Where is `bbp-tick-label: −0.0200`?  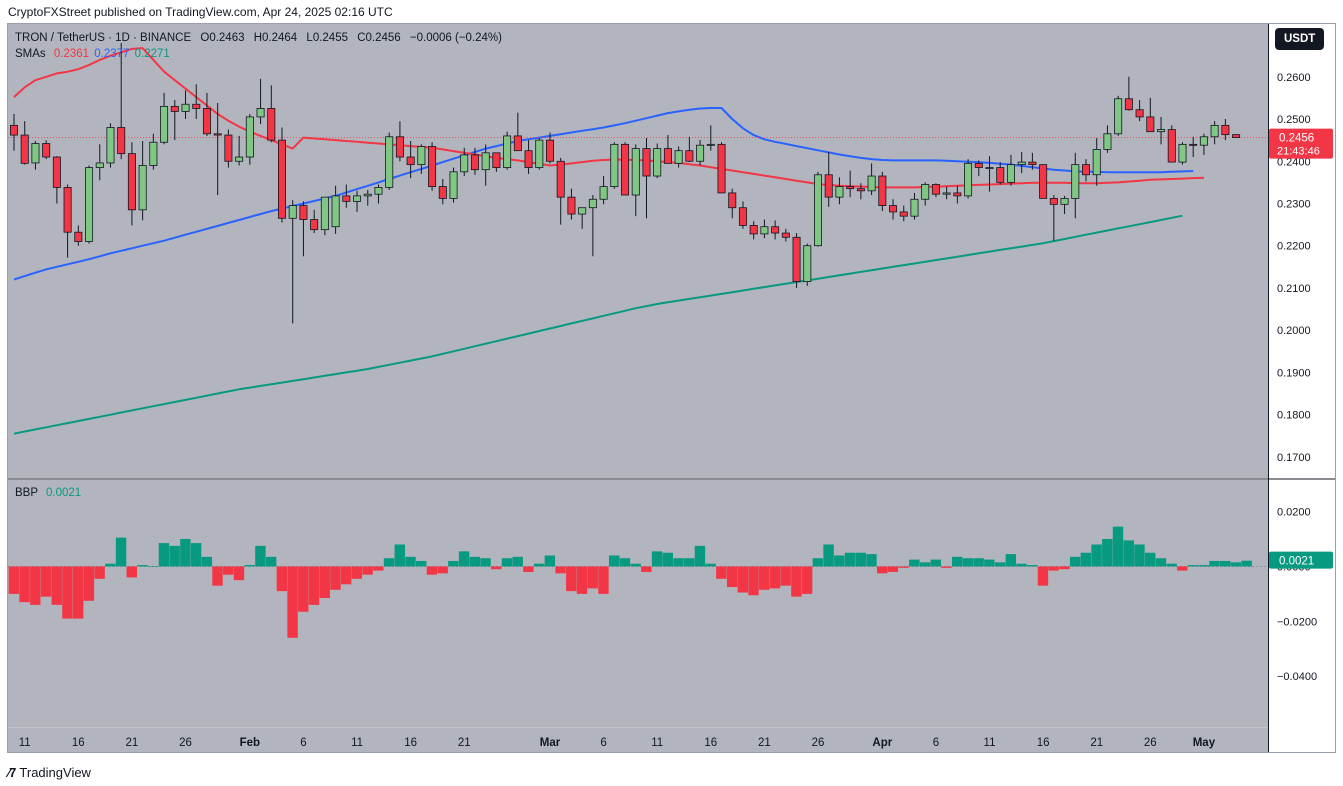 bbp-tick-label: −0.0200 is located at coordinates (1297, 622).